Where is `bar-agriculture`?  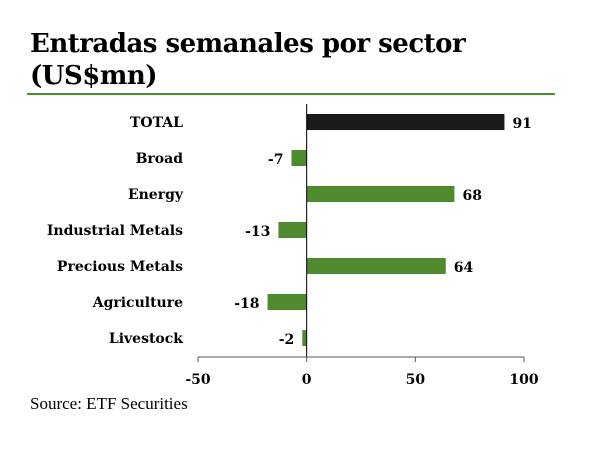 bar-agriculture is located at coordinates (287, 302).